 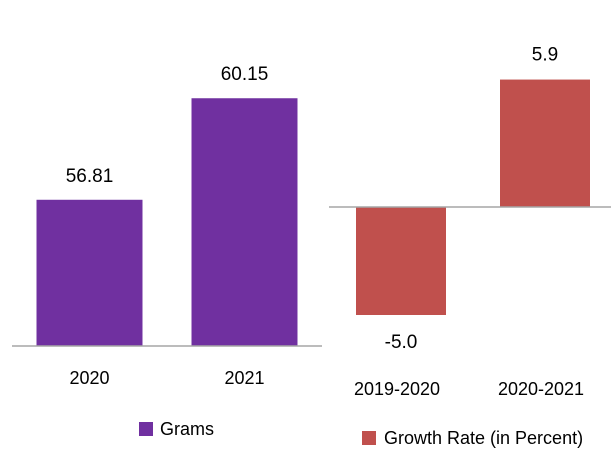 What do you see at coordinates (89, 272) in the screenshot?
I see `bar-grams-2020` at bounding box center [89, 272].